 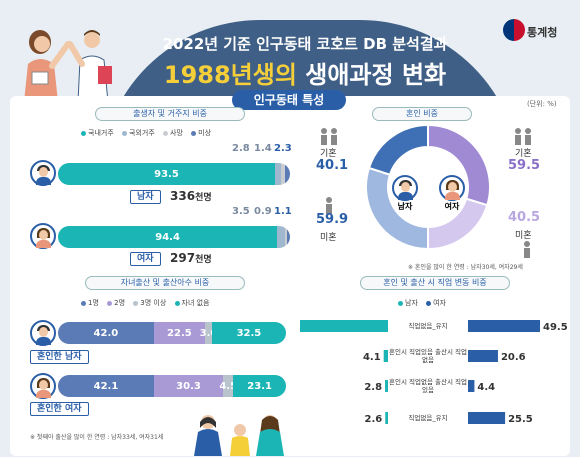 What do you see at coordinates (176, 133) in the screenshot?
I see `legend-label: 사망` at bounding box center [176, 133].